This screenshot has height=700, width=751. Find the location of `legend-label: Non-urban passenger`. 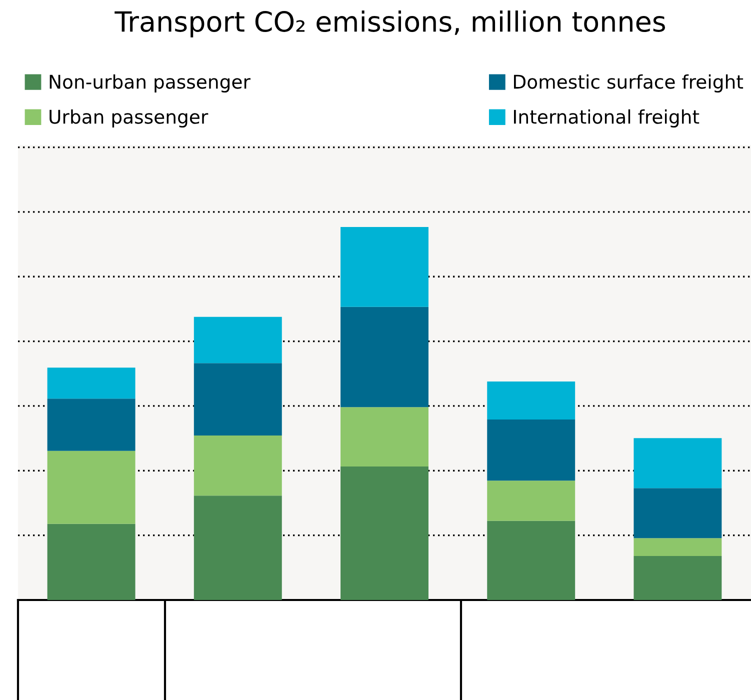

legend-label: Non-urban passenger is located at coordinates (150, 83).